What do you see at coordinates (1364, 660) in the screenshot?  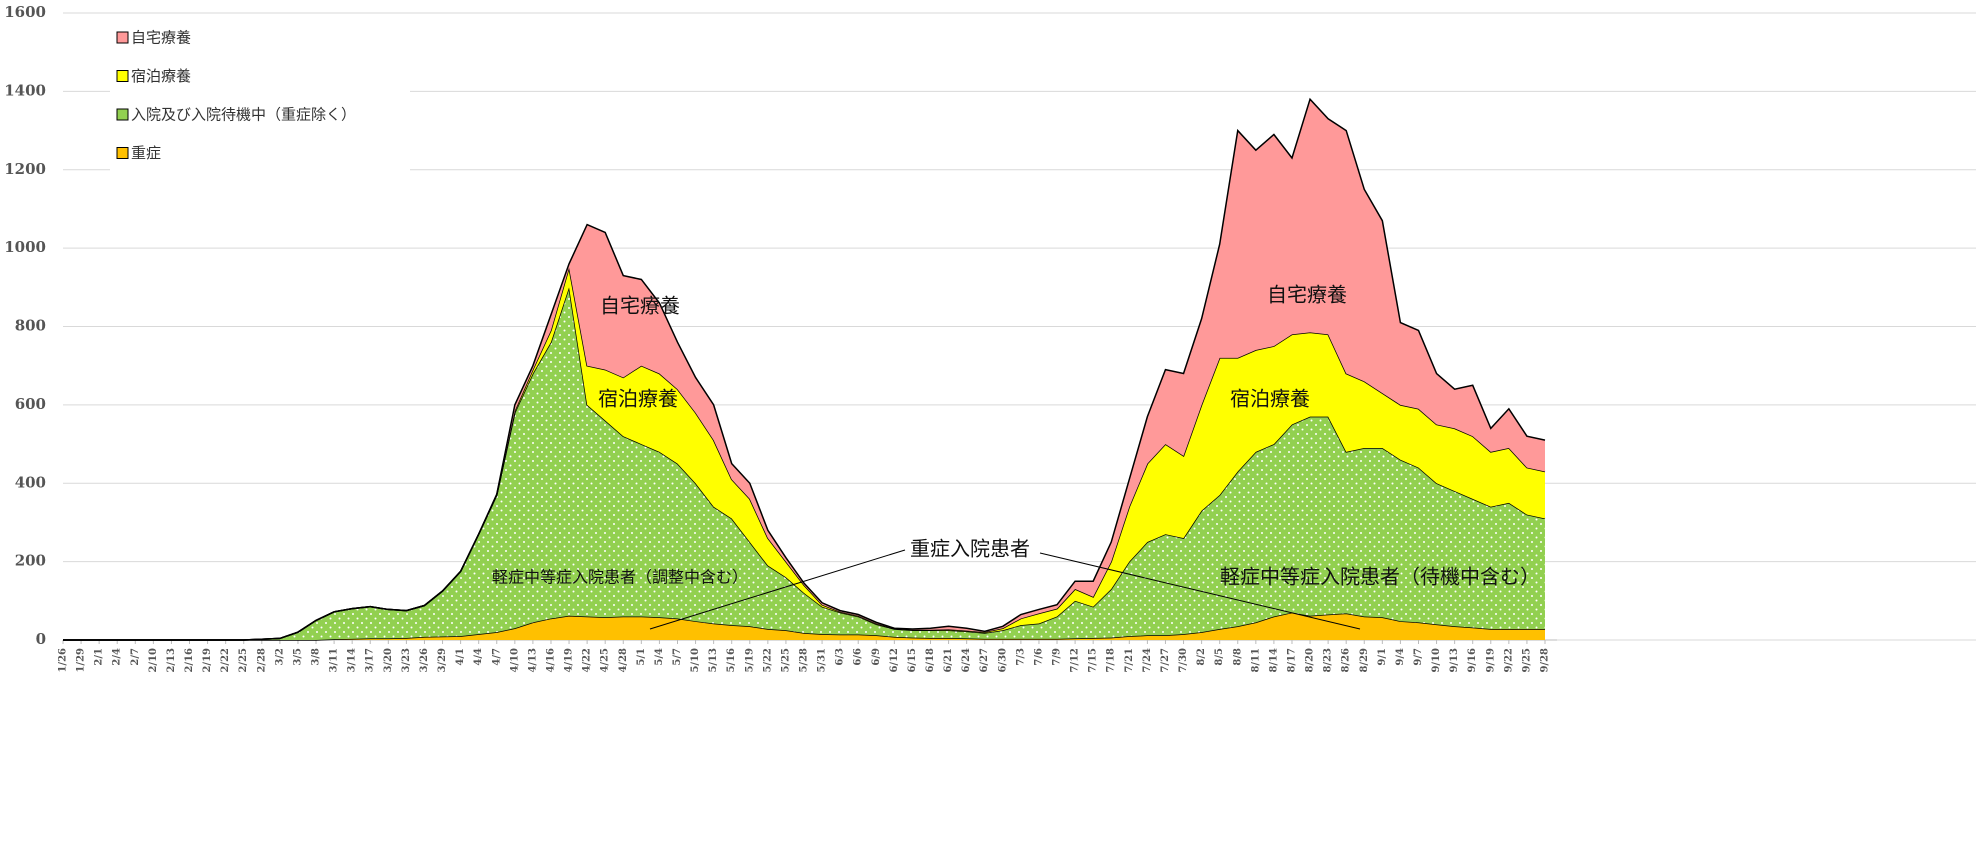 I see `x-tick-label: 8/29` at bounding box center [1364, 660].